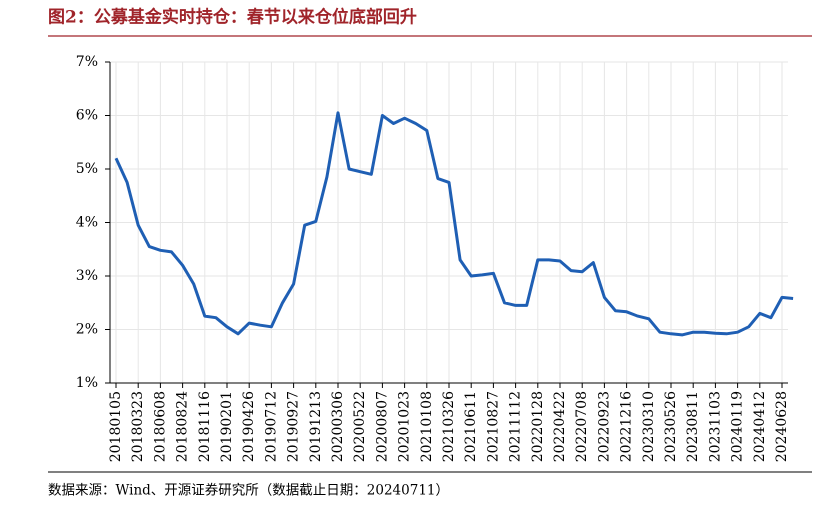 This screenshot has height=513, width=835. I want to click on x-tick-label: 20210326, so click(449, 426).